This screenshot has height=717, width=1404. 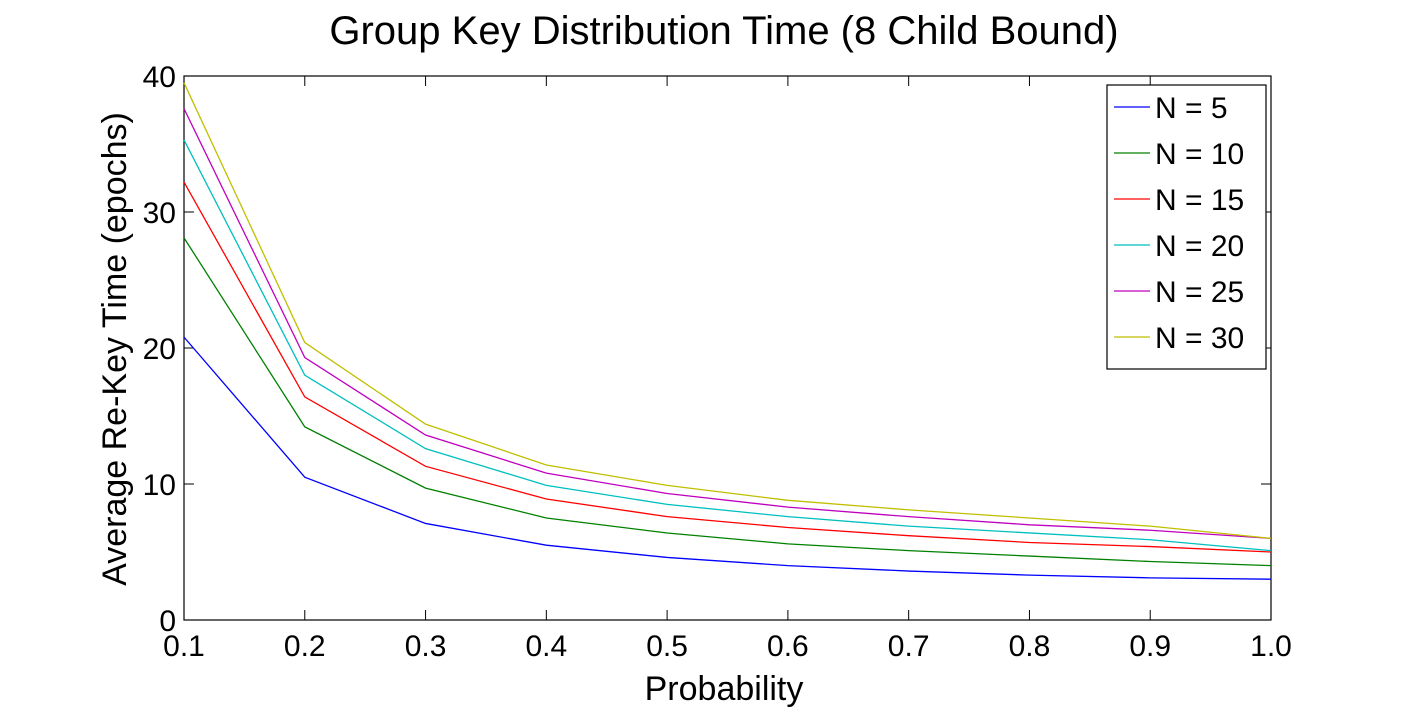 What do you see at coordinates (788, 646) in the screenshot?
I see `x-tick-label: 0.6` at bounding box center [788, 646].